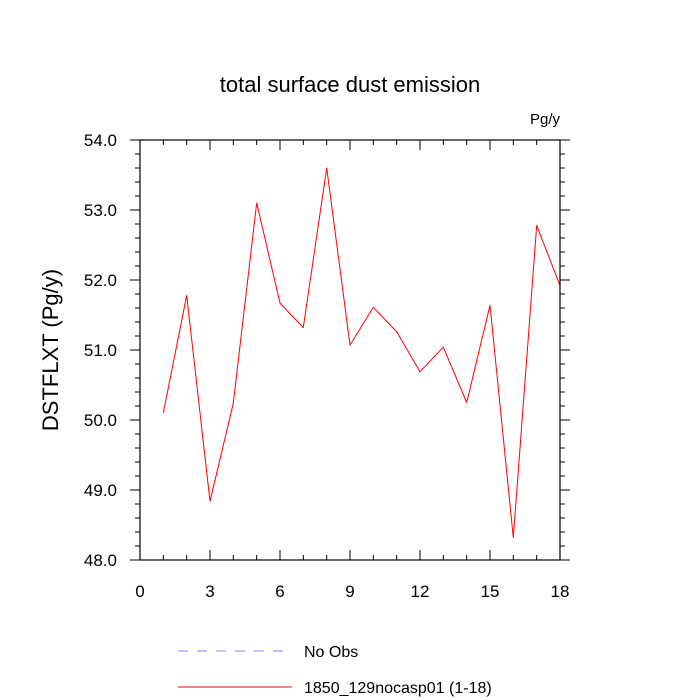 The width and height of the screenshot is (700, 700). What do you see at coordinates (100, 350) in the screenshot?
I see `y-tick-label: 51.0` at bounding box center [100, 350].